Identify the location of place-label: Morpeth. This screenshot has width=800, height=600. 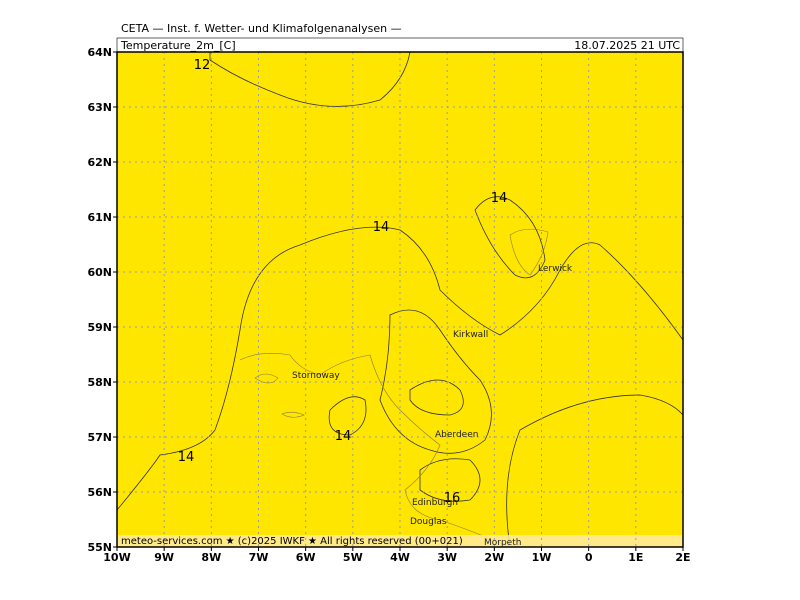
(502, 543).